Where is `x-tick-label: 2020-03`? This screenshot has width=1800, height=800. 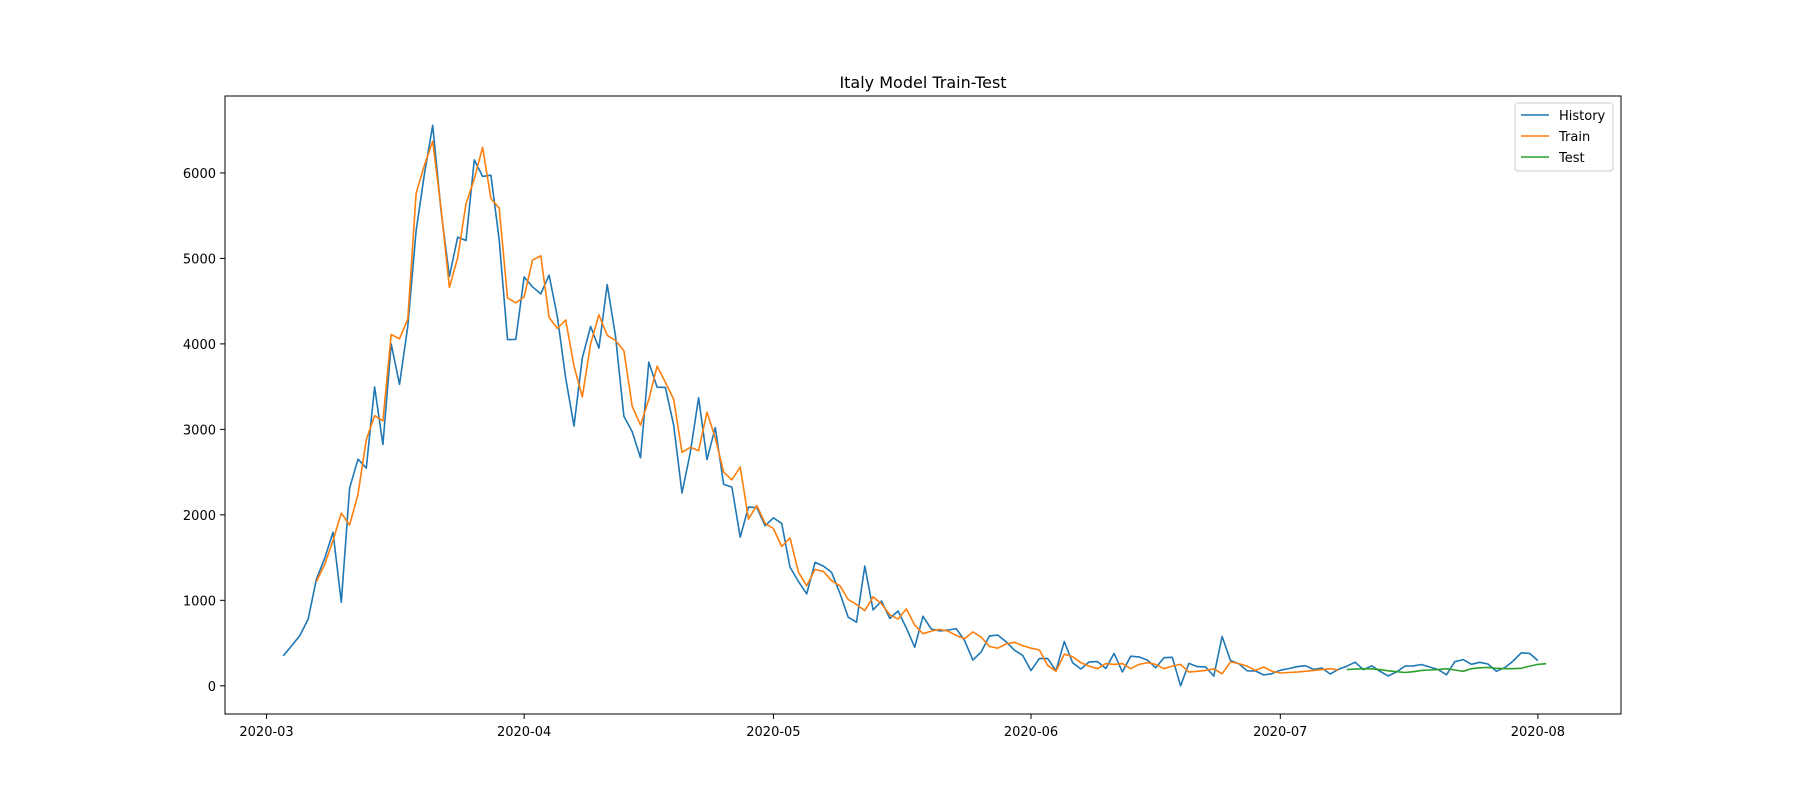
x-tick-label: 2020-03 is located at coordinates (266, 732).